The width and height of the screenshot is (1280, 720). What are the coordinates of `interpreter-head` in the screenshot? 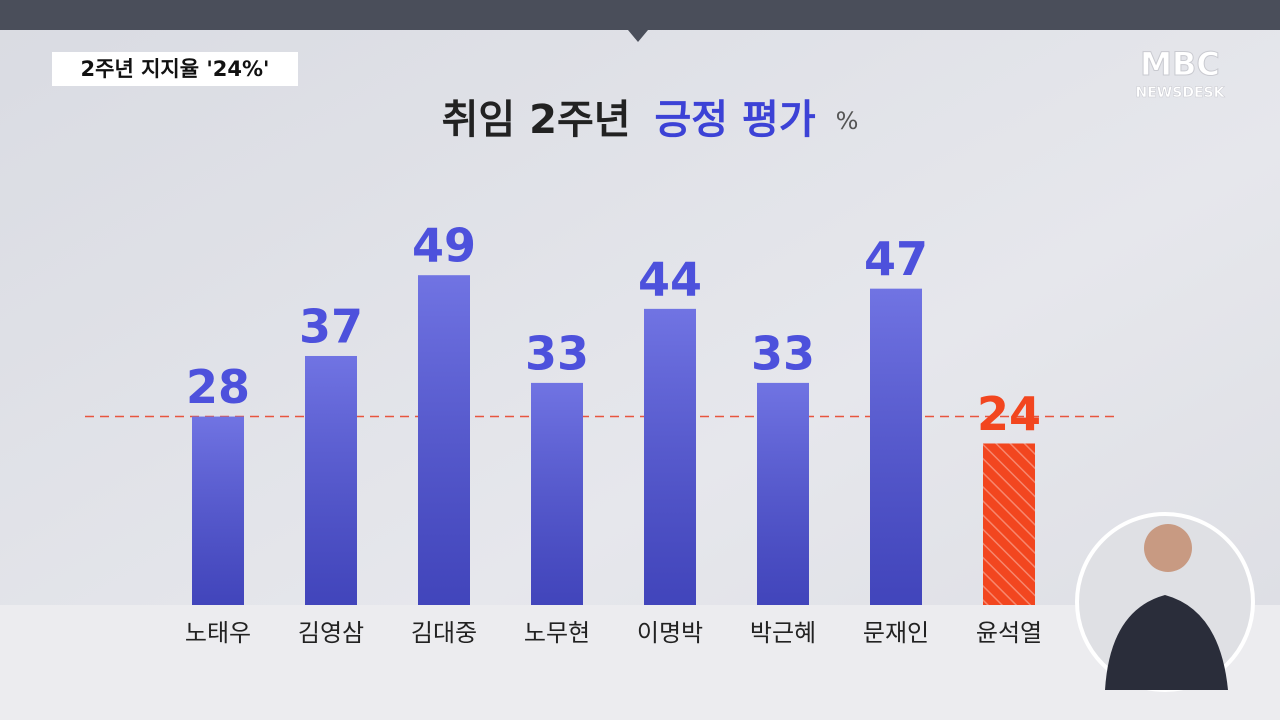 It's located at (1168, 548).